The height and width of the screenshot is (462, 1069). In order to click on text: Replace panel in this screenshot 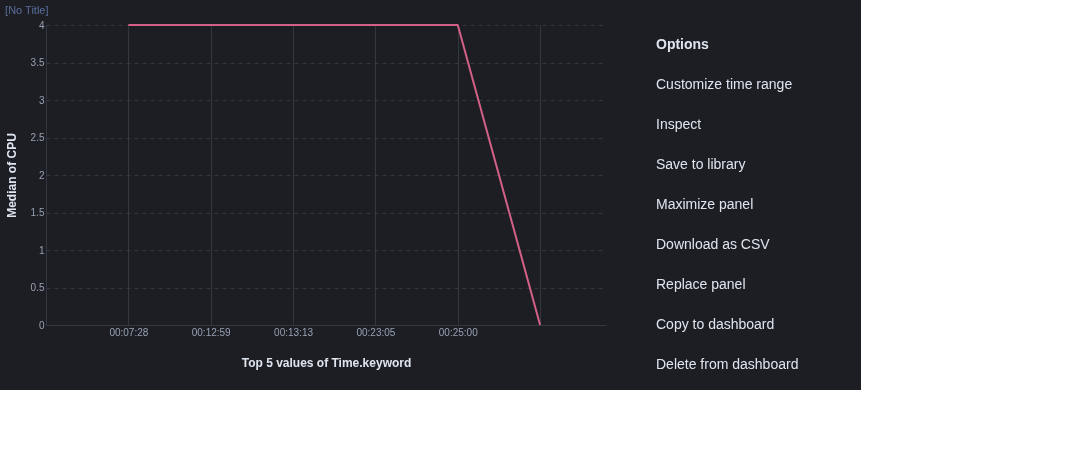, I will do `click(701, 284)`.